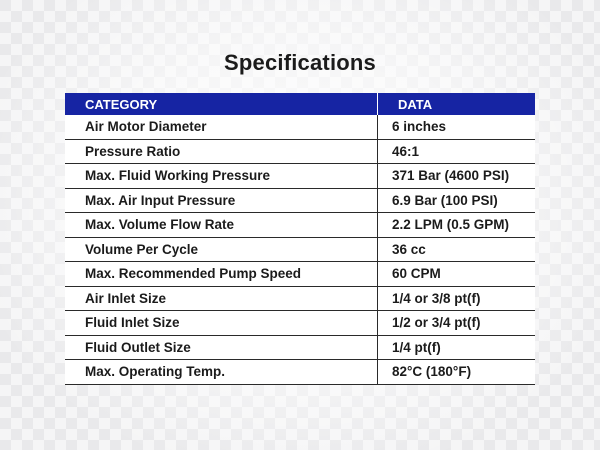 The image size is (600, 450). I want to click on category-cell: Volume Per Cycle, so click(221, 249).